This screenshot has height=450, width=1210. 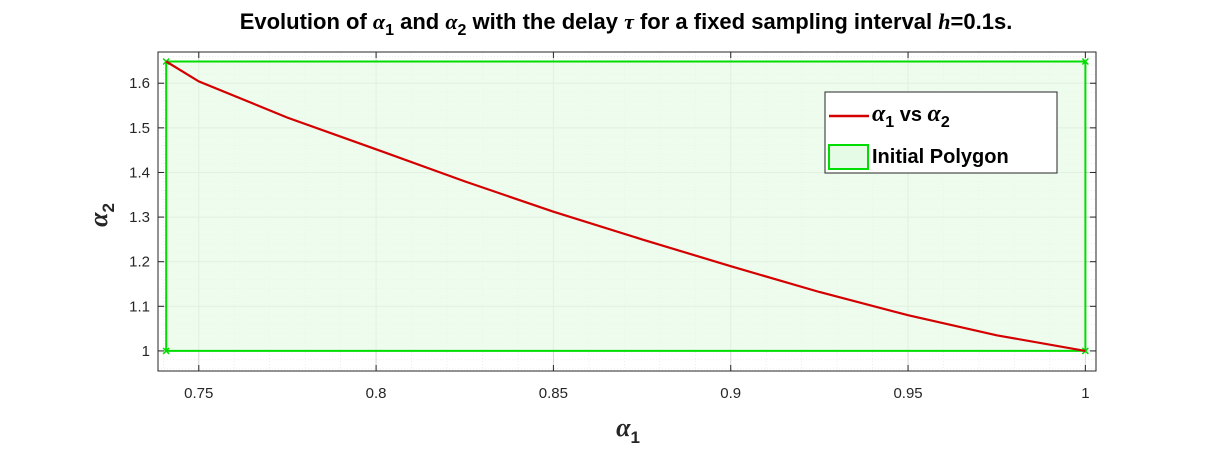 I want to click on x-tick-label: 0.95, so click(x=907, y=393).